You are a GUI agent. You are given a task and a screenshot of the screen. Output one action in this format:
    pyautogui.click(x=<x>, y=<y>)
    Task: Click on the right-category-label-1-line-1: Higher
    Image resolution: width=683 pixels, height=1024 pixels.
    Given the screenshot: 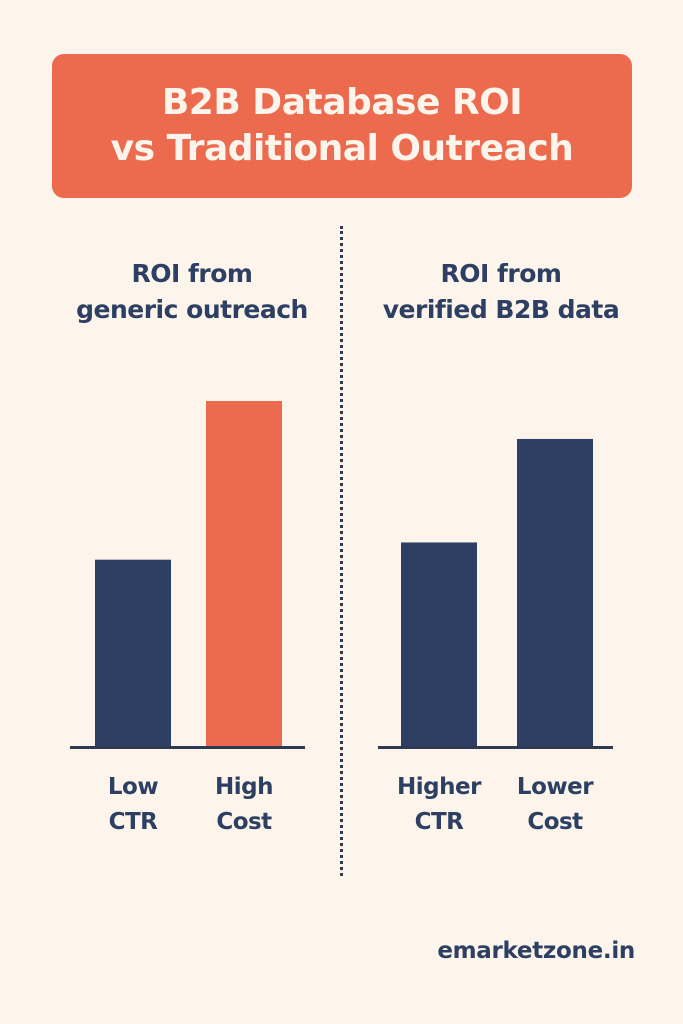 What is the action you would take?
    pyautogui.click(x=439, y=787)
    